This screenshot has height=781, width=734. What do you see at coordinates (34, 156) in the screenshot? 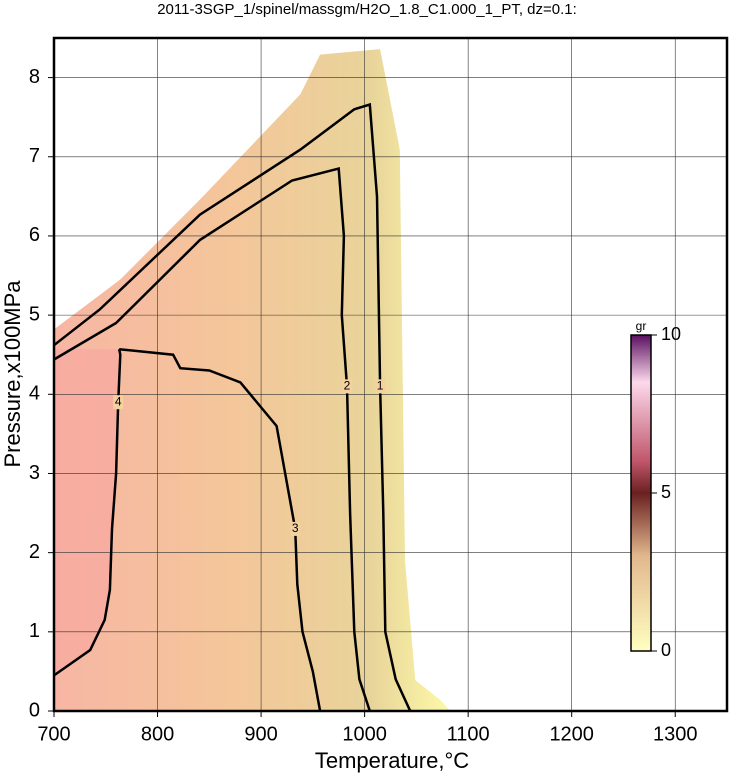
I see `y-tick-label: 7` at bounding box center [34, 156].